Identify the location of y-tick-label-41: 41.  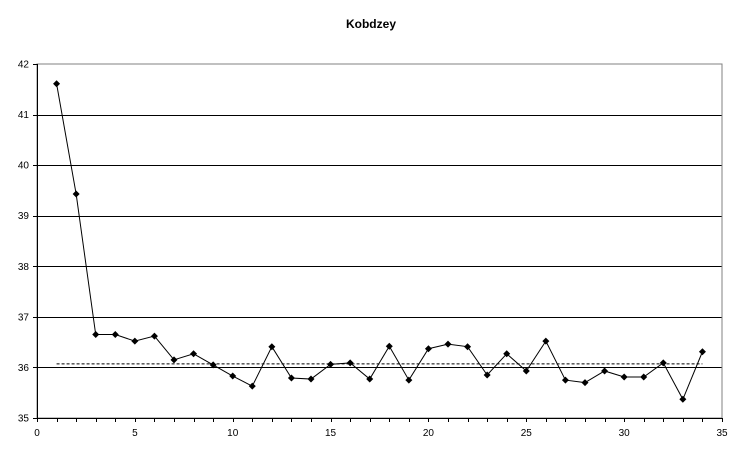
(24, 115).